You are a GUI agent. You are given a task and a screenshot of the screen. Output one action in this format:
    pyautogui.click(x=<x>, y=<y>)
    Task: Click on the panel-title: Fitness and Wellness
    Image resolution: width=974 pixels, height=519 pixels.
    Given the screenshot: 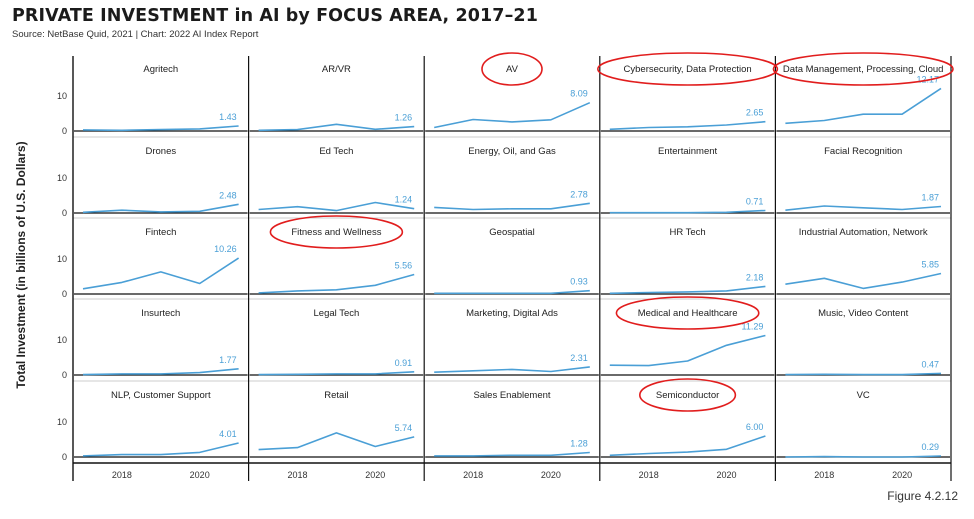 What is the action you would take?
    pyautogui.click(x=336, y=232)
    